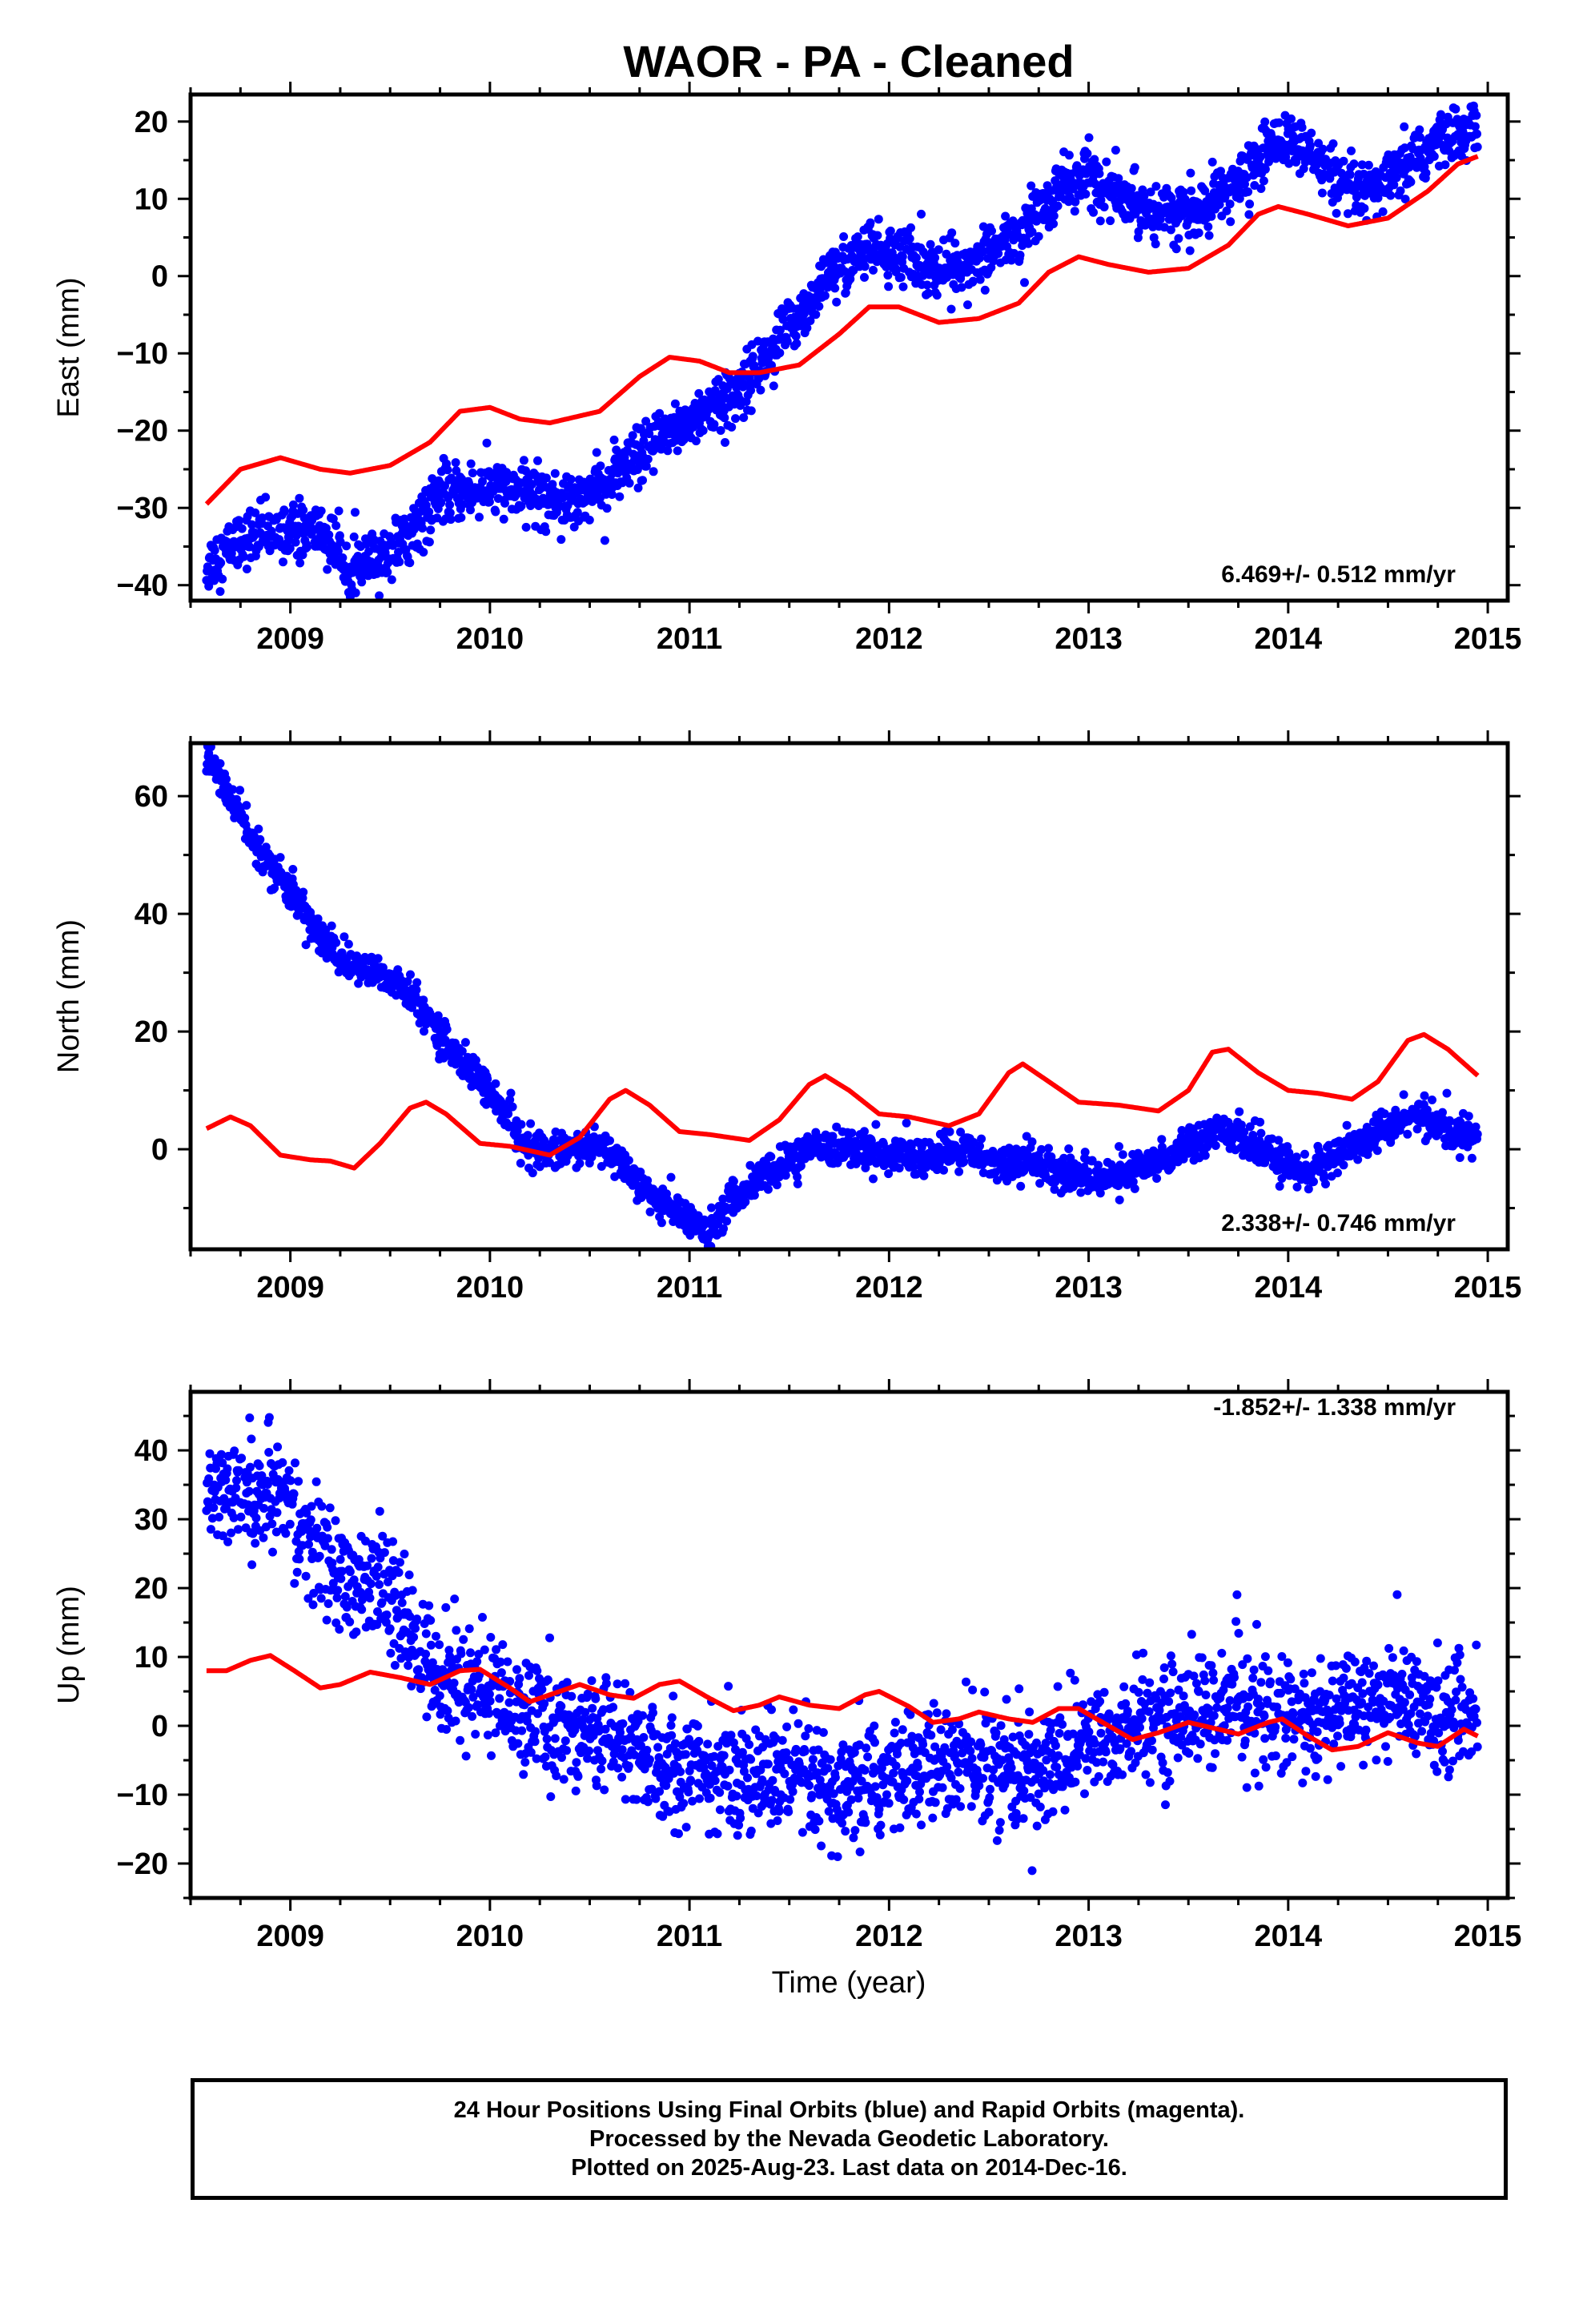 The width and height of the screenshot is (1587, 2324). I want to click on east-rate-label: 6.469+/- 0.512 mm/yr, so click(1338, 574).